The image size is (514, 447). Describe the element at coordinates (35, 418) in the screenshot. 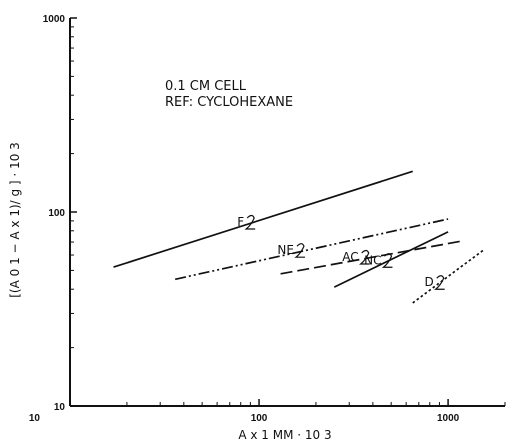

I see `x-tick-label: 10` at that location.